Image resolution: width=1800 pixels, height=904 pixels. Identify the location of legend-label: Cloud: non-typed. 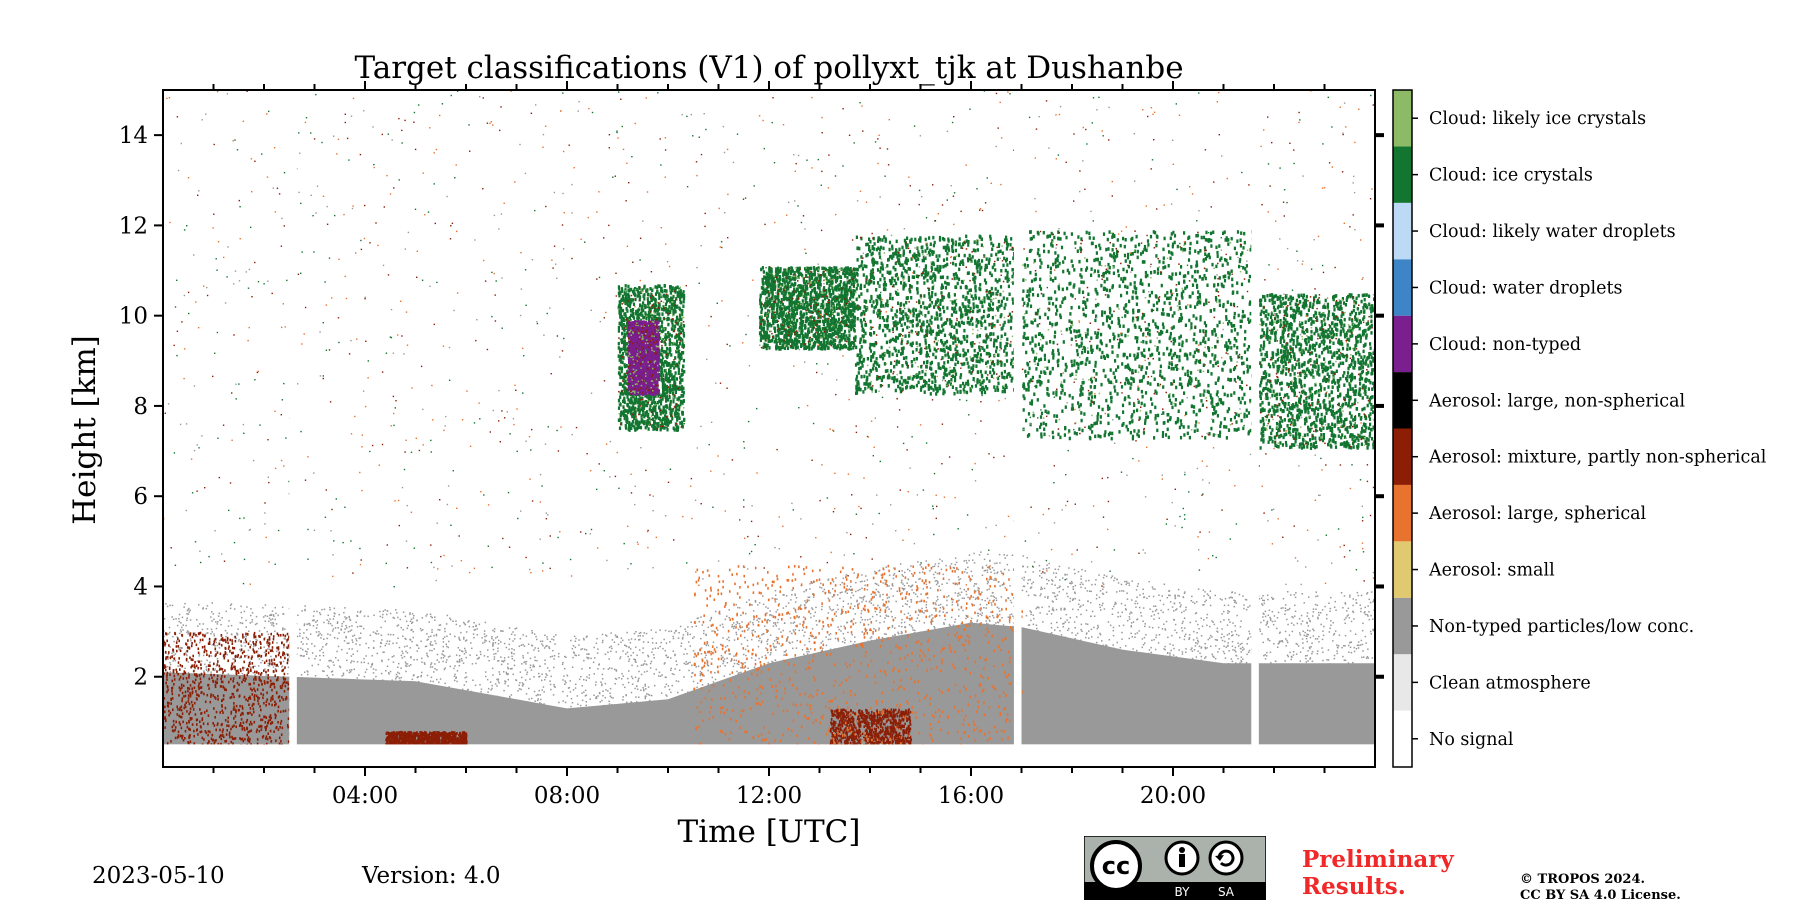
(1505, 345).